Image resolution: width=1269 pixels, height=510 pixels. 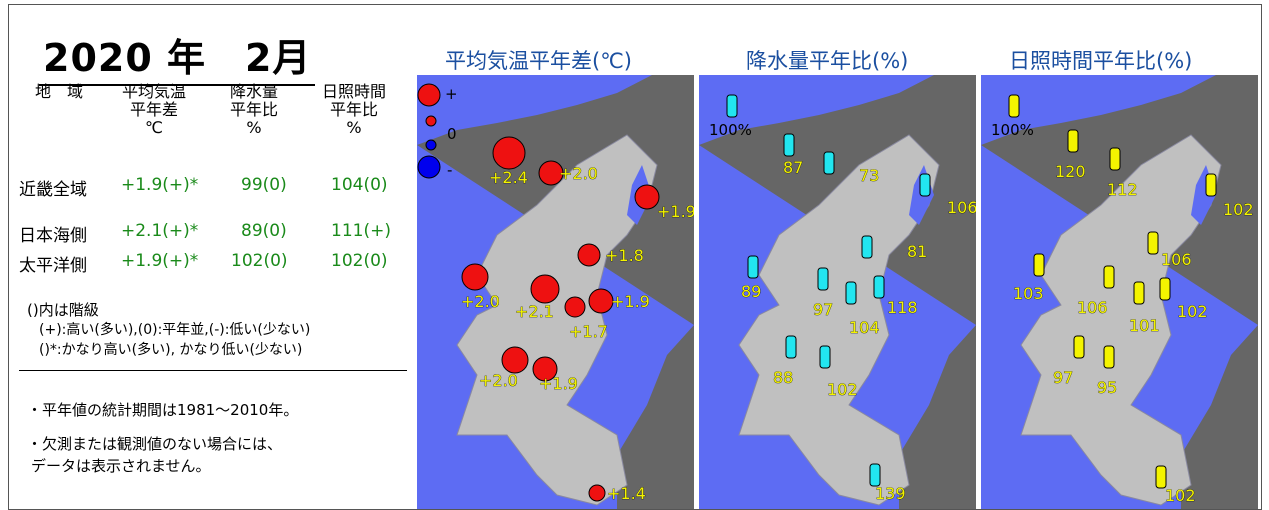 I want to click on precip-station-label: 139, so click(x=890, y=493).